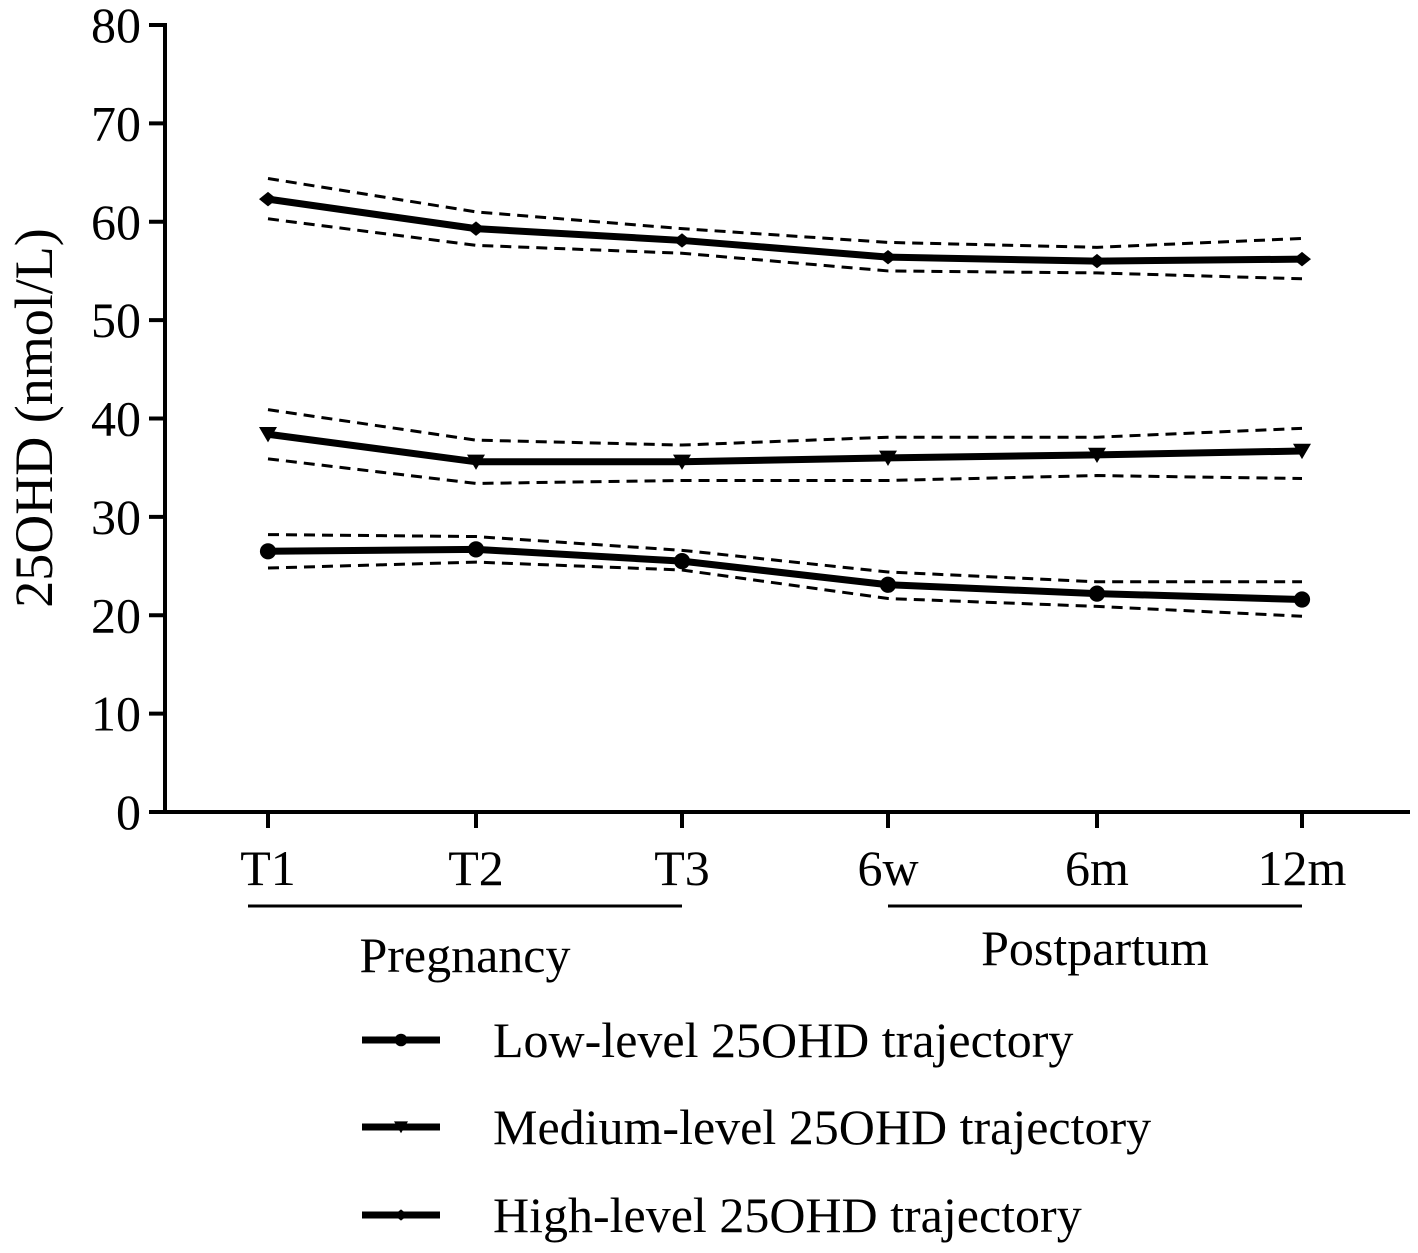 The width and height of the screenshot is (1418, 1253). What do you see at coordinates (116, 714) in the screenshot?
I see `y-tick-label: 10` at bounding box center [116, 714].